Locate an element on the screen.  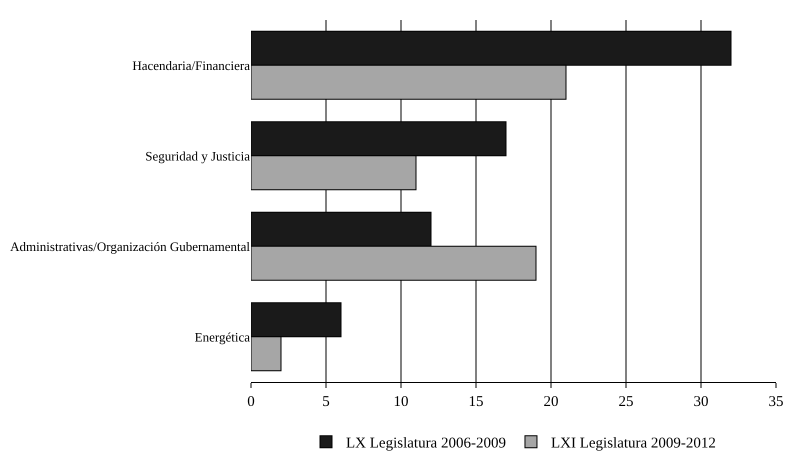
y-tick-label: Hacendaria/Financiera is located at coordinates (191, 65).